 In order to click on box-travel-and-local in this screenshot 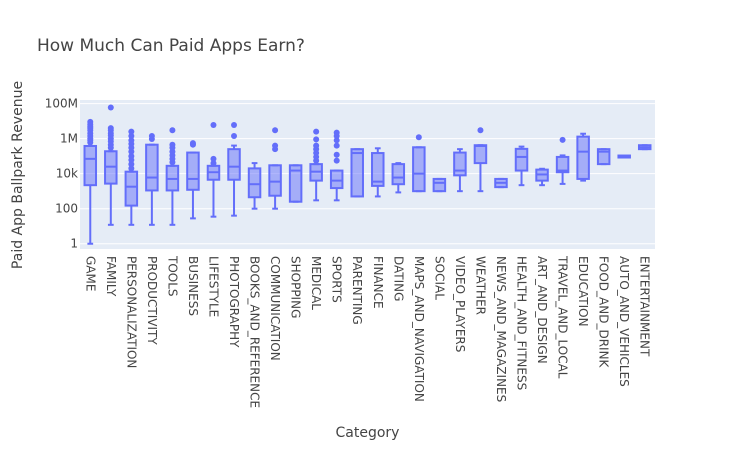, I will do `click(562, 160)`.